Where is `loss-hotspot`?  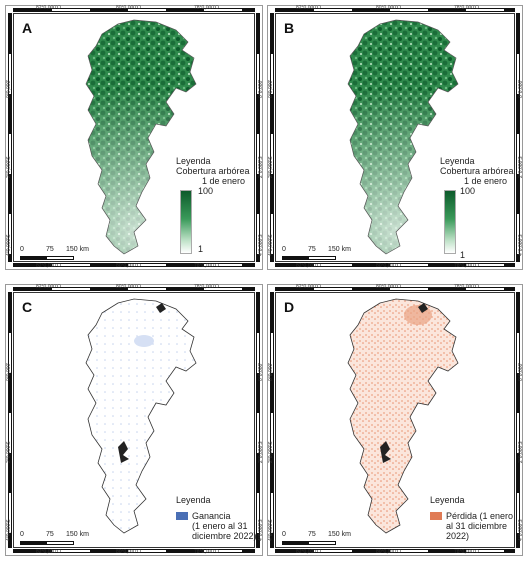
loss-hotspot is located at coordinates (418, 315).